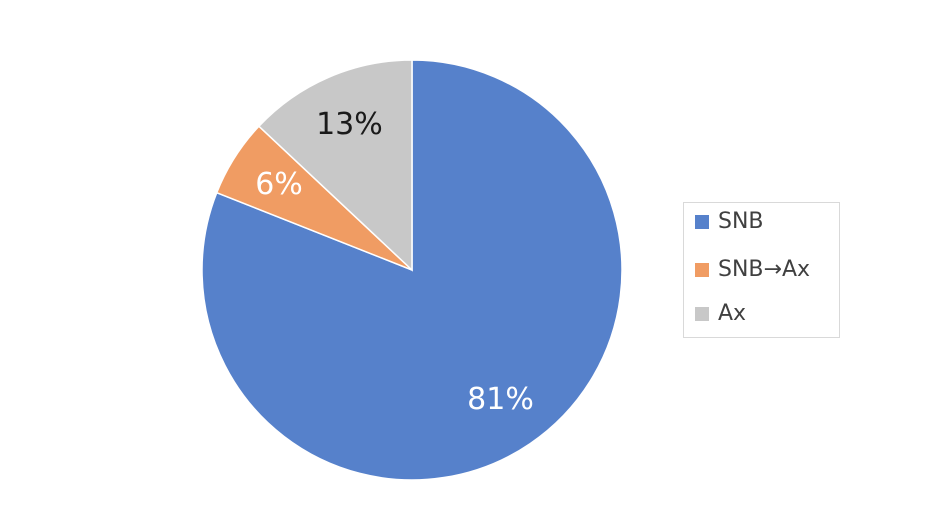 Image resolution: width=950 pixels, height=532 pixels. What do you see at coordinates (279, 184) in the screenshot?
I see `data-label: 6%` at bounding box center [279, 184].